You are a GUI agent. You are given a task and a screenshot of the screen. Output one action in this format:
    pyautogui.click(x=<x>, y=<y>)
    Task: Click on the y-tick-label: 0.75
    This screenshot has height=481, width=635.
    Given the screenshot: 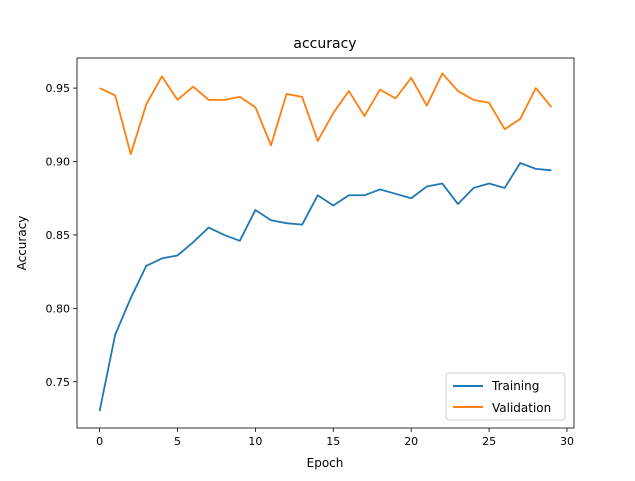 What is the action you would take?
    pyautogui.click(x=58, y=382)
    